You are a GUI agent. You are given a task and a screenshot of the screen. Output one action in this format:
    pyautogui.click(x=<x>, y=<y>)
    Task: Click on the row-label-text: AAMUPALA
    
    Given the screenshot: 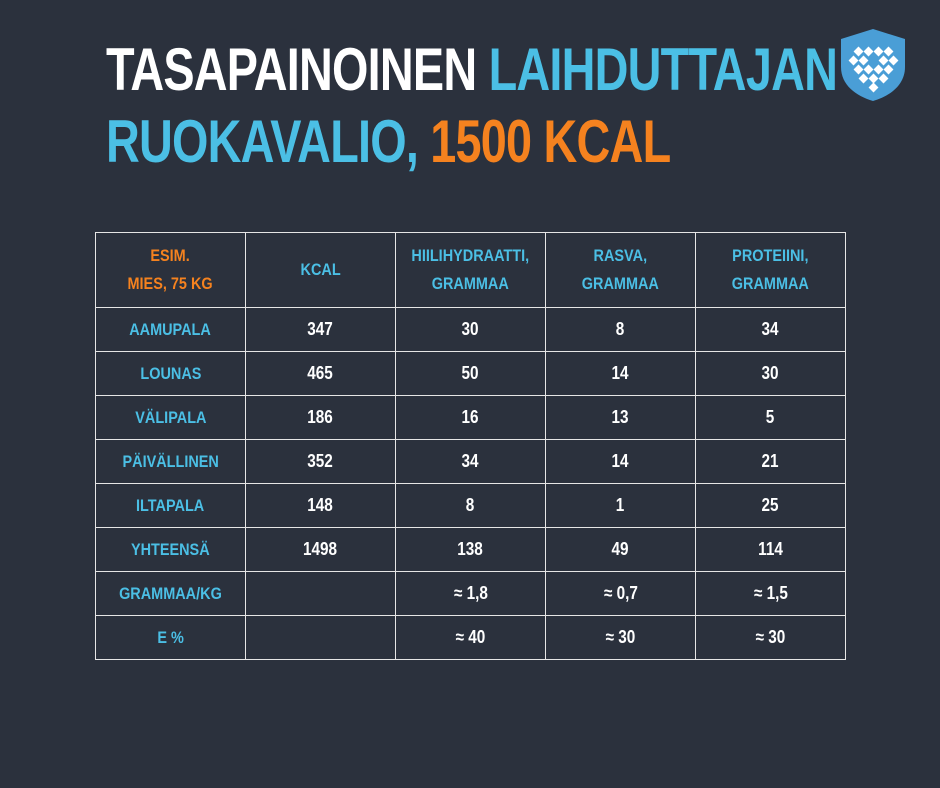 What is the action you would take?
    pyautogui.click(x=170, y=329)
    